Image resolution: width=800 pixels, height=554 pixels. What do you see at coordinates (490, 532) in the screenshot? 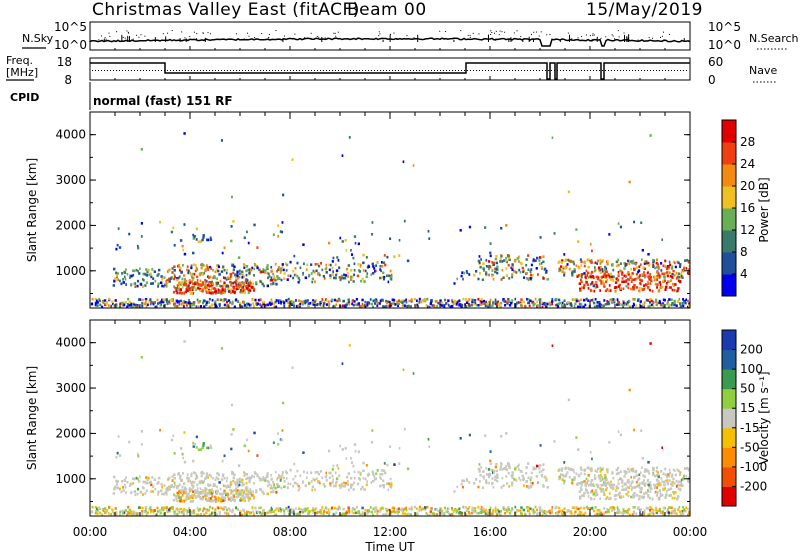
I see `xtick-label: 16:00` at bounding box center [490, 532].